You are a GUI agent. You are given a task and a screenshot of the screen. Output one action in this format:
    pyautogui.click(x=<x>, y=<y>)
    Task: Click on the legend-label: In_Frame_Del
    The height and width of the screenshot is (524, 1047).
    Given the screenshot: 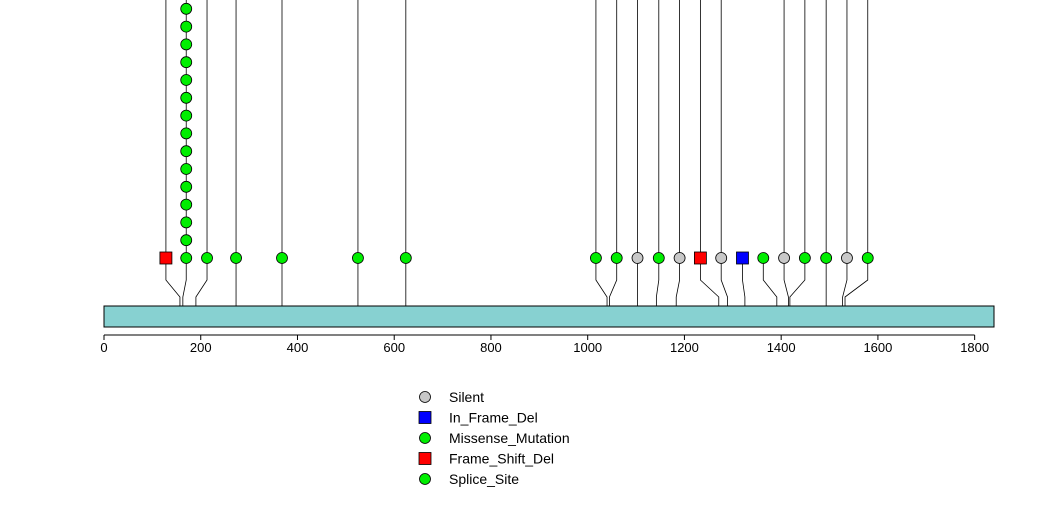 What is the action you would take?
    pyautogui.click(x=493, y=418)
    